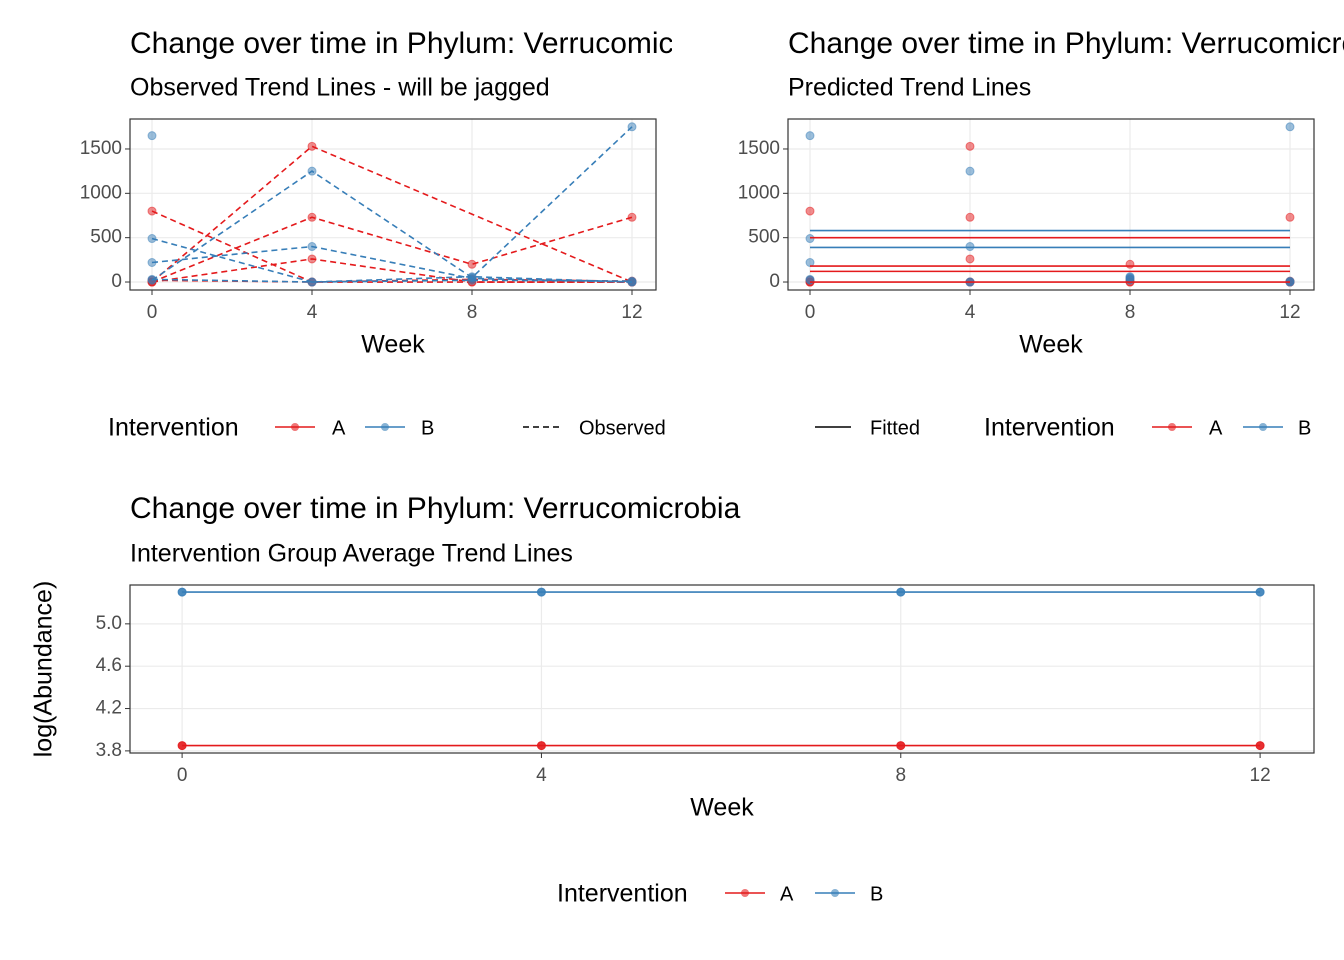 The height and width of the screenshot is (960, 1344). What do you see at coordinates (101, 192) in the screenshot?
I see `y-tick-label: 1000` at bounding box center [101, 192].